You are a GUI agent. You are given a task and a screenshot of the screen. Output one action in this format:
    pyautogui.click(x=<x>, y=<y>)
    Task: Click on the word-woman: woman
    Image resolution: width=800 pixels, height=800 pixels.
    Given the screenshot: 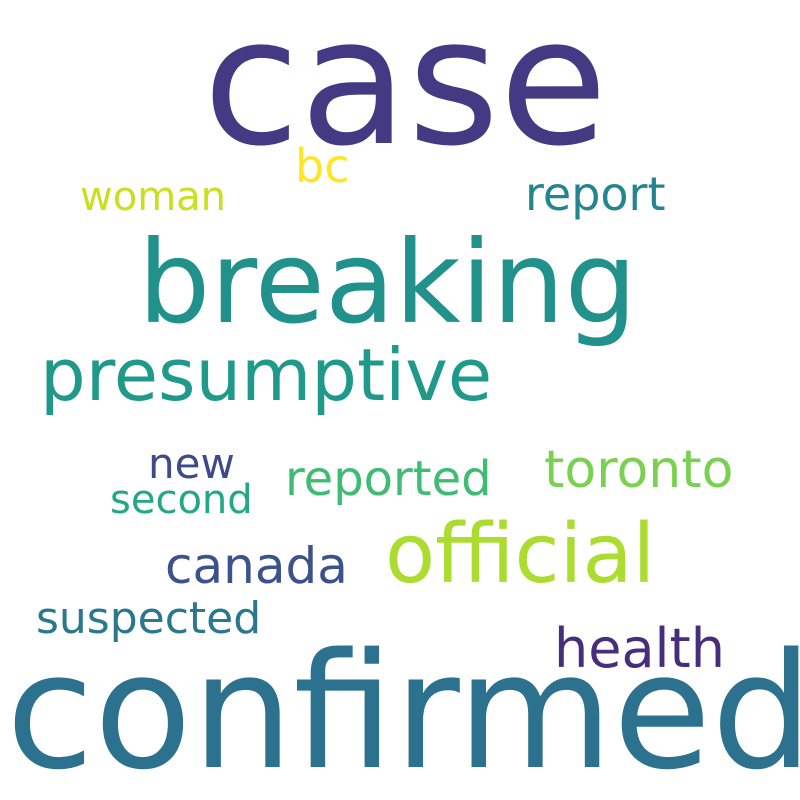 What is the action you would take?
    pyautogui.click(x=153, y=197)
    